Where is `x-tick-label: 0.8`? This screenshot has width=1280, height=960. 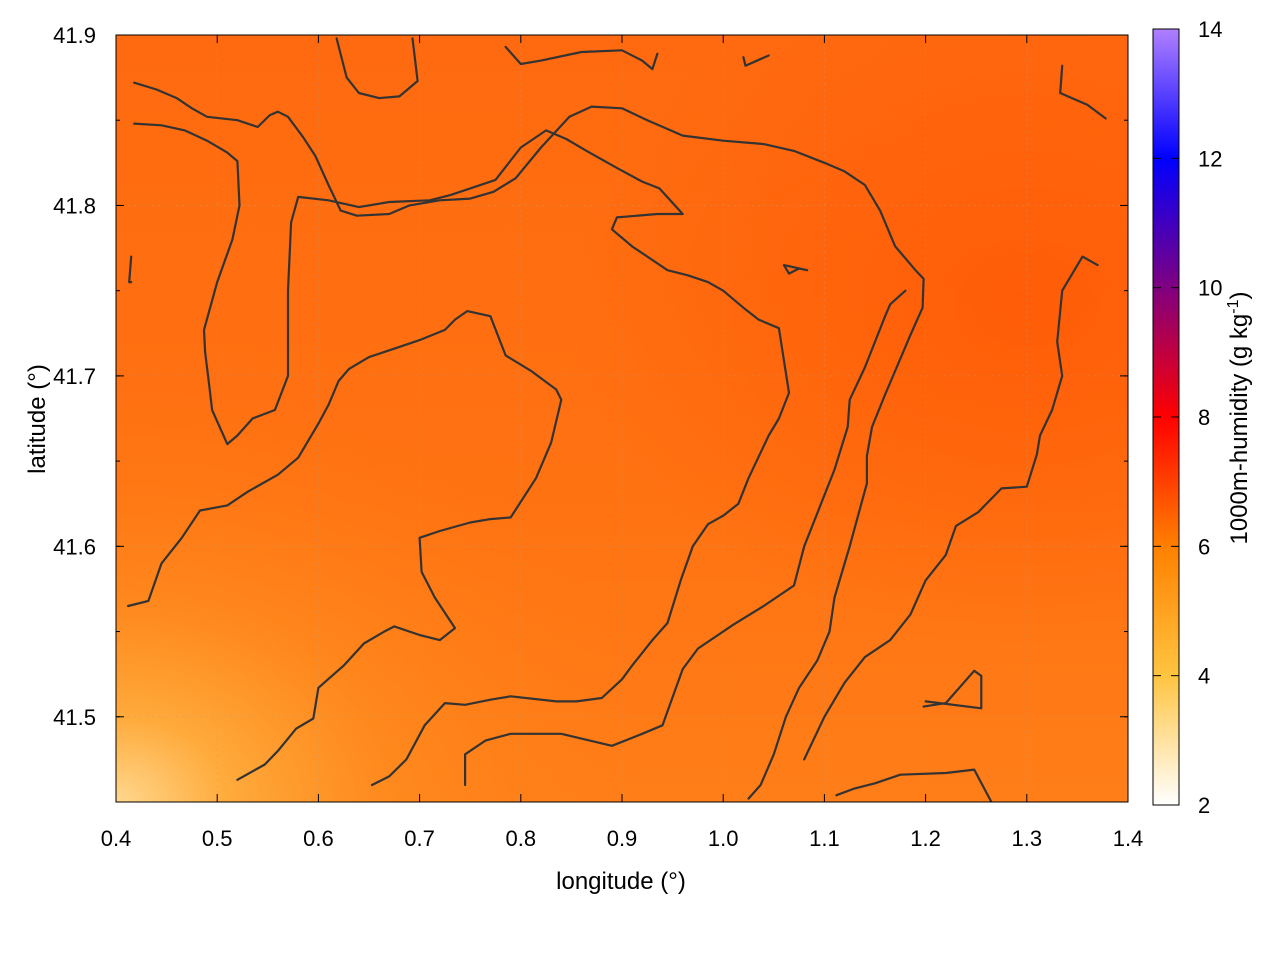 x-tick-label: 0.8 is located at coordinates (521, 838).